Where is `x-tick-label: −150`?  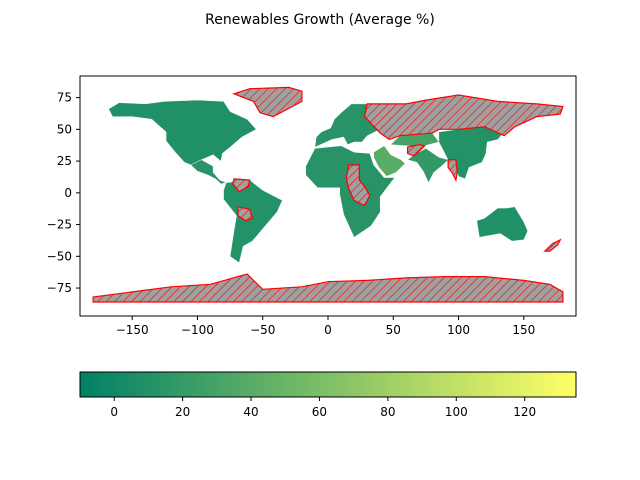
x-tick-label: −150 is located at coordinates (132, 330).